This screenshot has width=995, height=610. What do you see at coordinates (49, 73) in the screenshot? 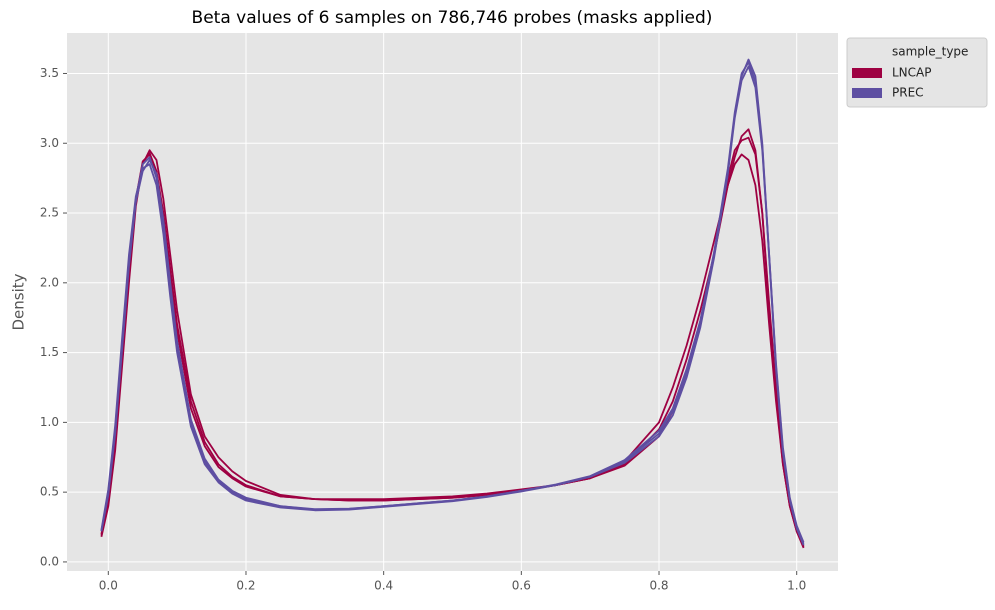
I see `y-tick-label: 3.5` at bounding box center [49, 73].